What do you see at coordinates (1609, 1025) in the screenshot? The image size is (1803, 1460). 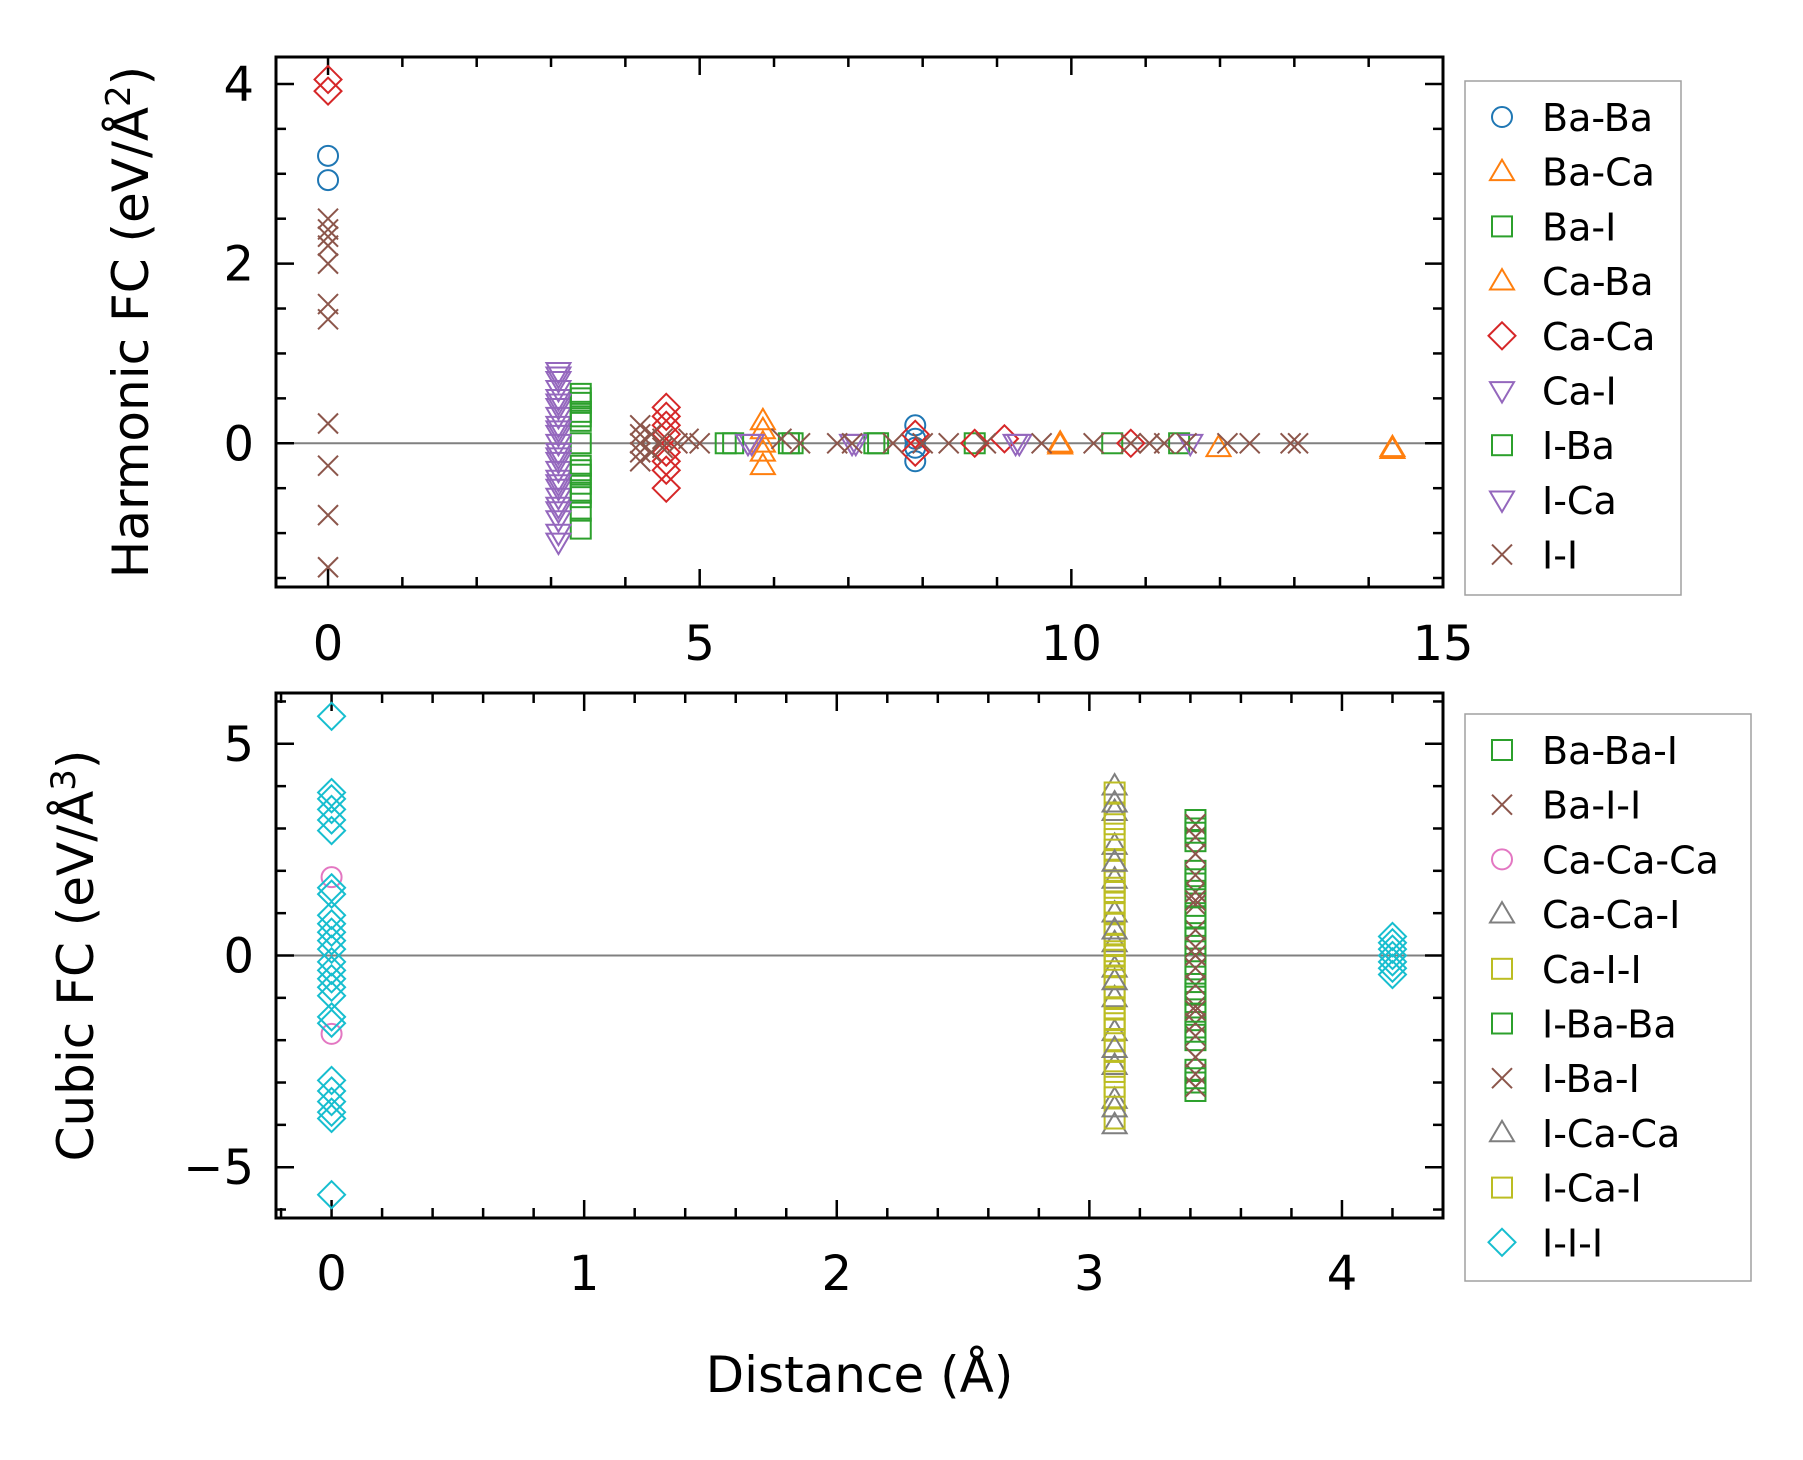 I see `legend-label-i-ba-ba: I-Ba-Ba` at bounding box center [1609, 1025].